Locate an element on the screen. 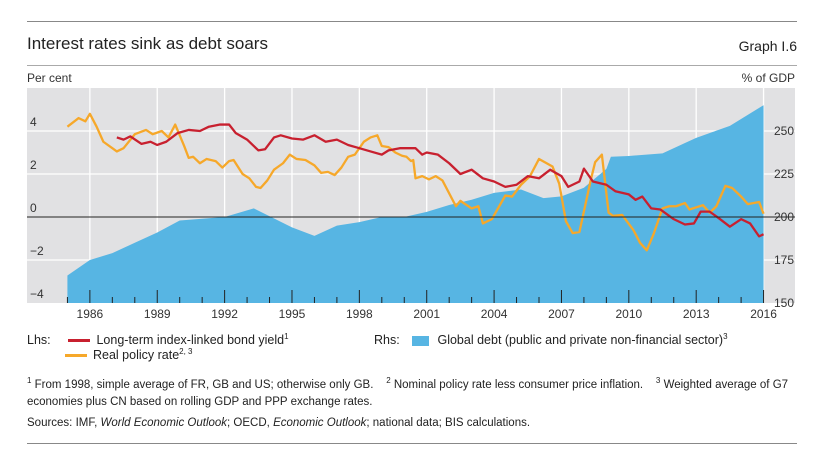 The image size is (825, 463). legend-rhs-label: Rhs: is located at coordinates (387, 340).